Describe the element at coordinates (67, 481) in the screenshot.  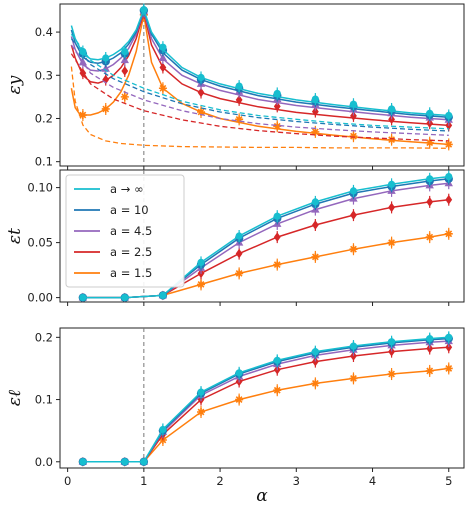
I see `xtick-label-0: 0` at that location.